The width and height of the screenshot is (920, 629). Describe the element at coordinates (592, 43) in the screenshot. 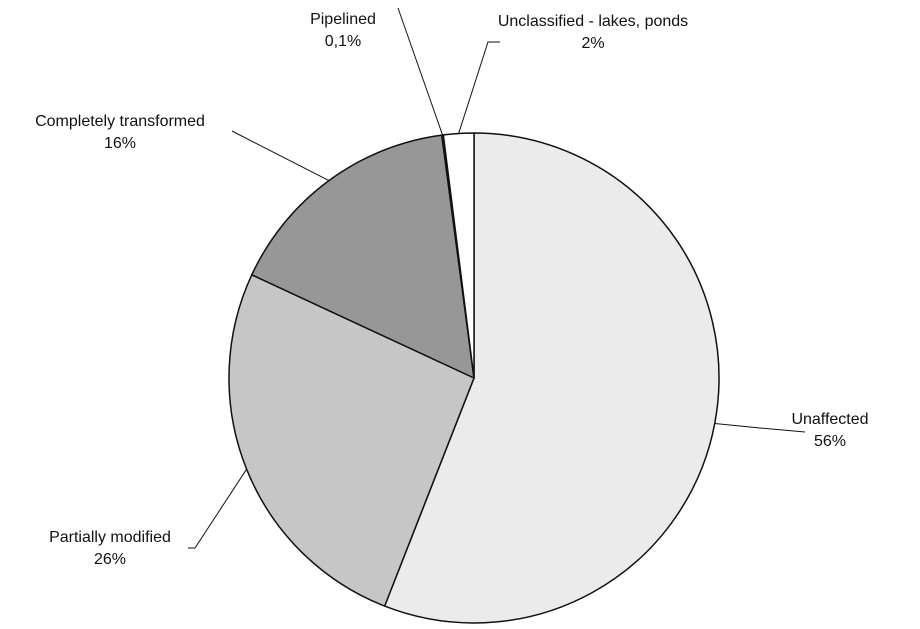

I see `slice-value-label: 2%` at that location.